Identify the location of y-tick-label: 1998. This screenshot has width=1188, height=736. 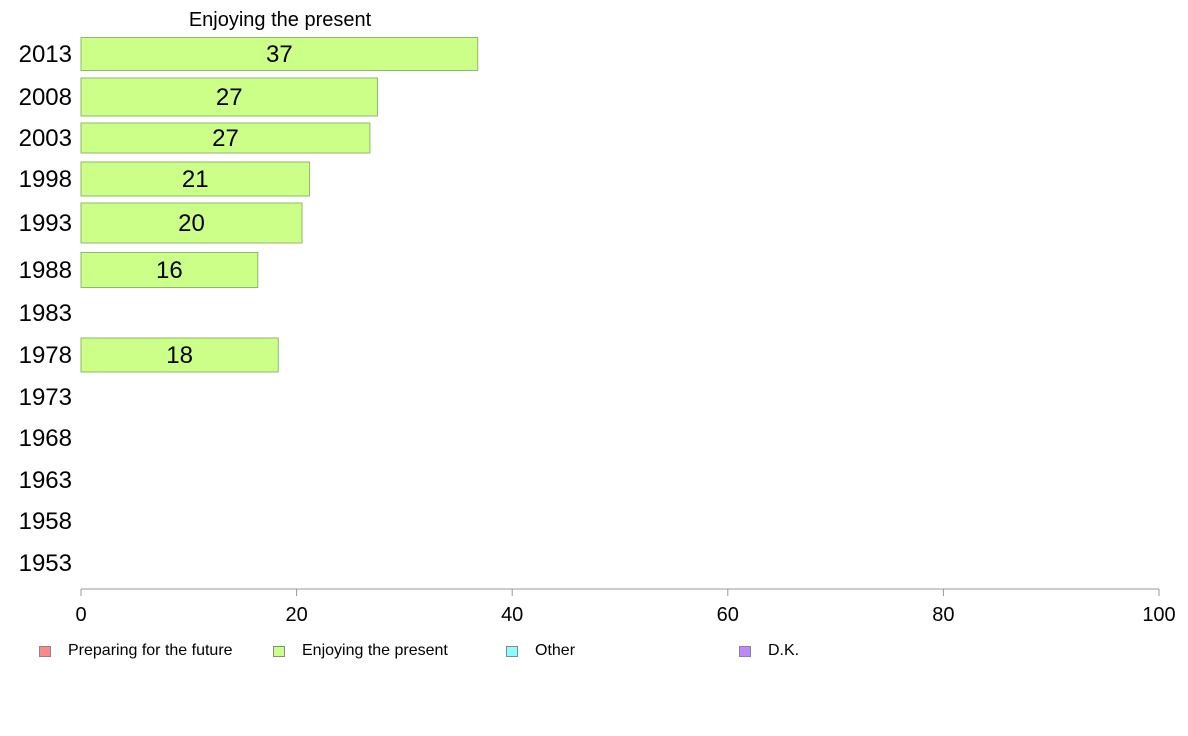
(45, 179).